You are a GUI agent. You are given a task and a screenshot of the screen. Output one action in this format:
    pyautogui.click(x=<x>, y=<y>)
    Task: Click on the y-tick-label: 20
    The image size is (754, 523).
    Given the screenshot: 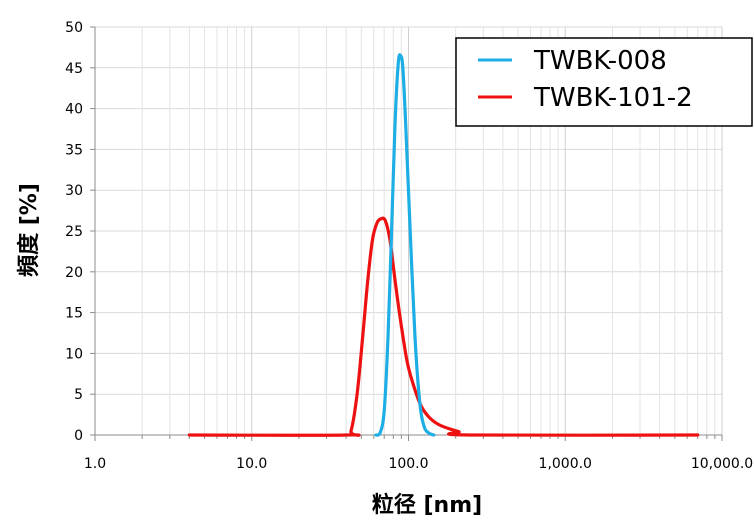 What is the action you would take?
    pyautogui.click(x=74, y=273)
    